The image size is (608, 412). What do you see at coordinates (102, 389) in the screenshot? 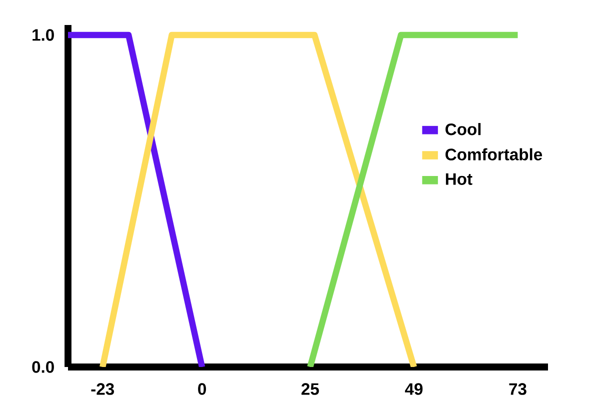
I see `x-tick-label: -23` at bounding box center [102, 389].